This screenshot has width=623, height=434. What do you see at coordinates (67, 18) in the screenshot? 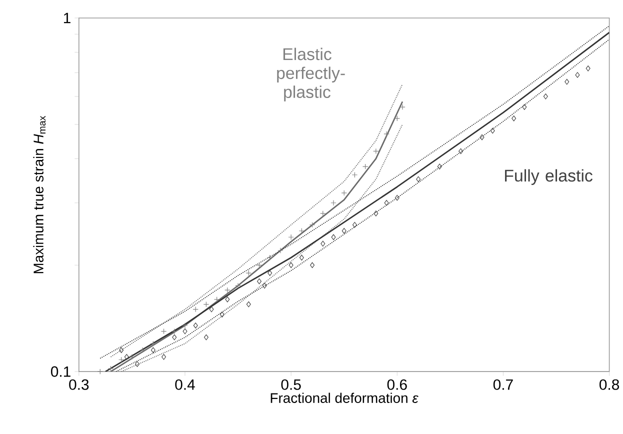
I see `y-tick-label: 1` at bounding box center [67, 18].